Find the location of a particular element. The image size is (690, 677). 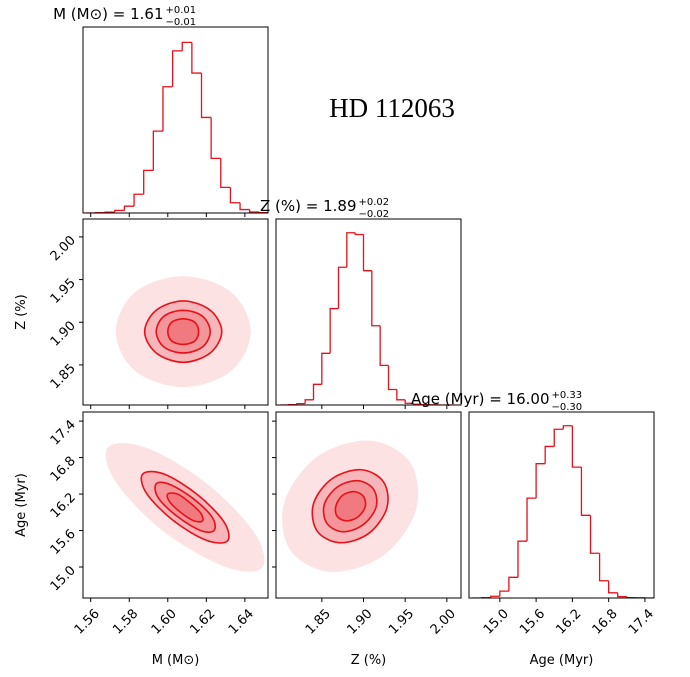

y-tick-label: 2.00 is located at coordinates (63, 248).